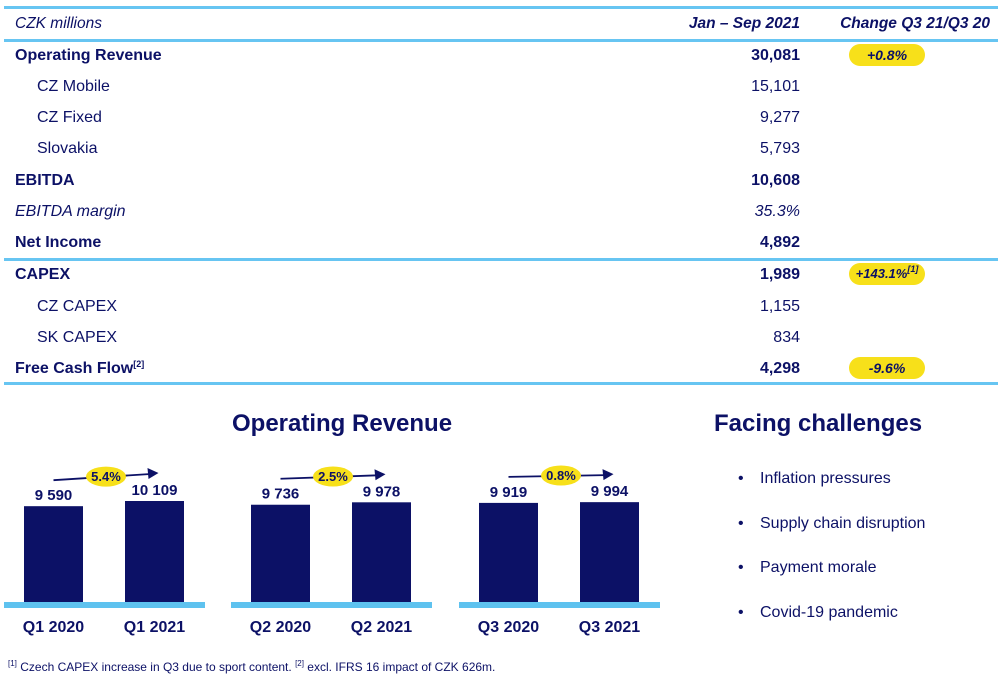 Image resolution: width=1002 pixels, height=683 pixels. I want to click on growth-badge-label: 2.5%, so click(333, 476).